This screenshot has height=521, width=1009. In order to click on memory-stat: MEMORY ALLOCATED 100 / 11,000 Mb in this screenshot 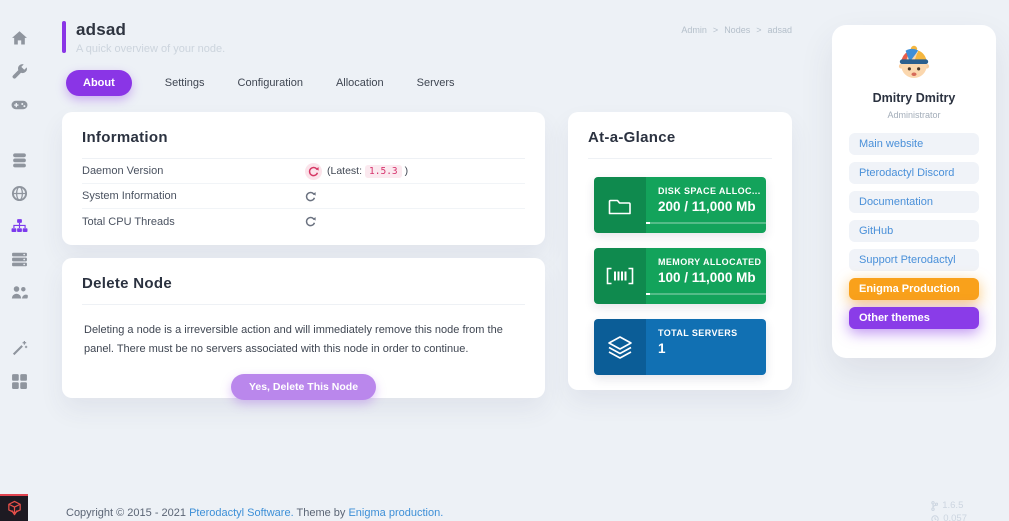, I will do `click(680, 276)`.